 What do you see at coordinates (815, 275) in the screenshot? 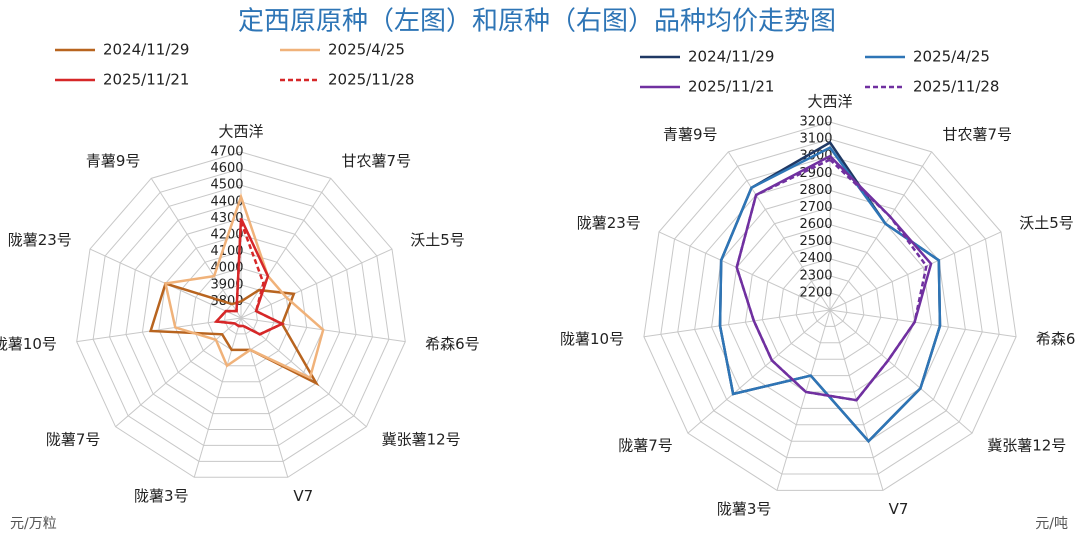
I see `r-tick-label: 2300` at bounding box center [815, 275].